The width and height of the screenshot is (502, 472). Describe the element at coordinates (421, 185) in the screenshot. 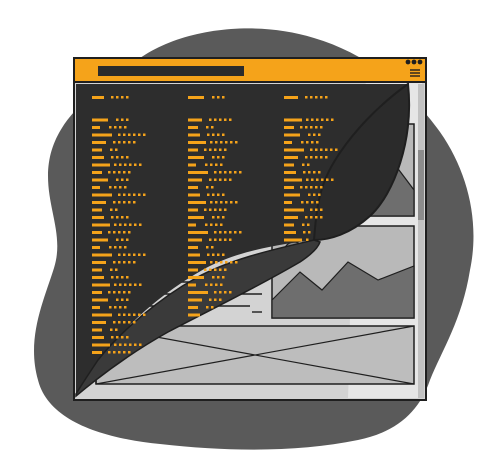

I see `scrollbar-thumb` at that location.